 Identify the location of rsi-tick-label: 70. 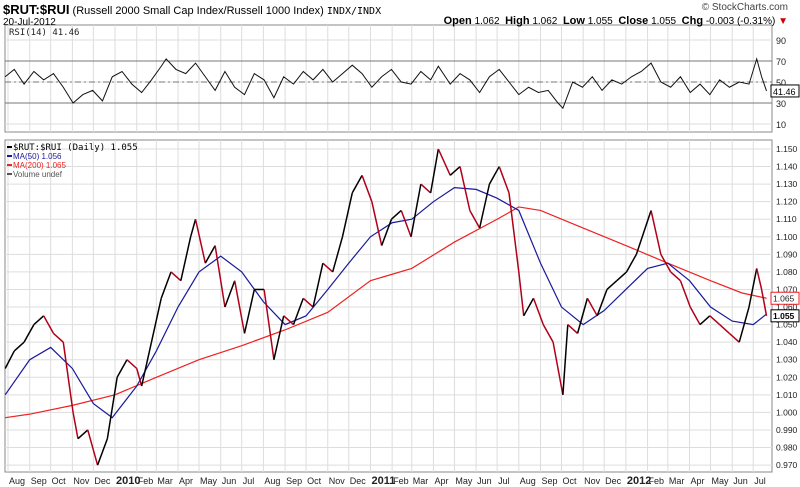
(781, 62).